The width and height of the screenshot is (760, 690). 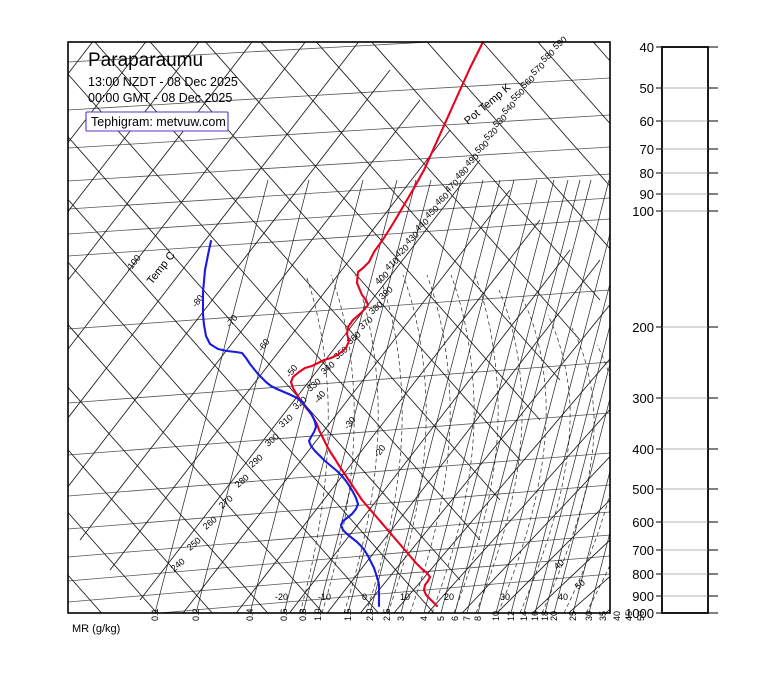 What do you see at coordinates (643, 327) in the screenshot?
I see `svg-text: 200` at bounding box center [643, 327].